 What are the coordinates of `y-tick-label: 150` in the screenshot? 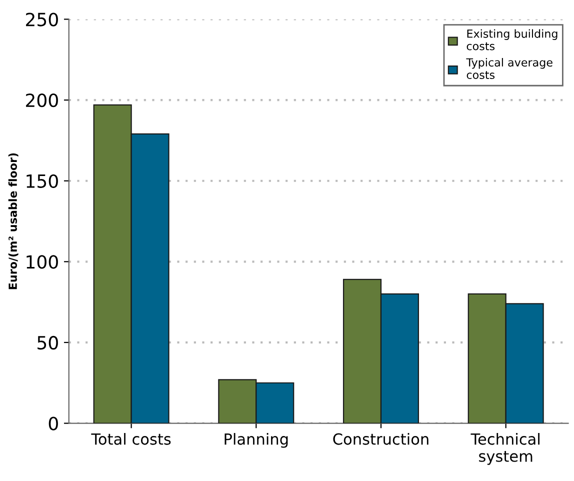 It's located at (42, 181).